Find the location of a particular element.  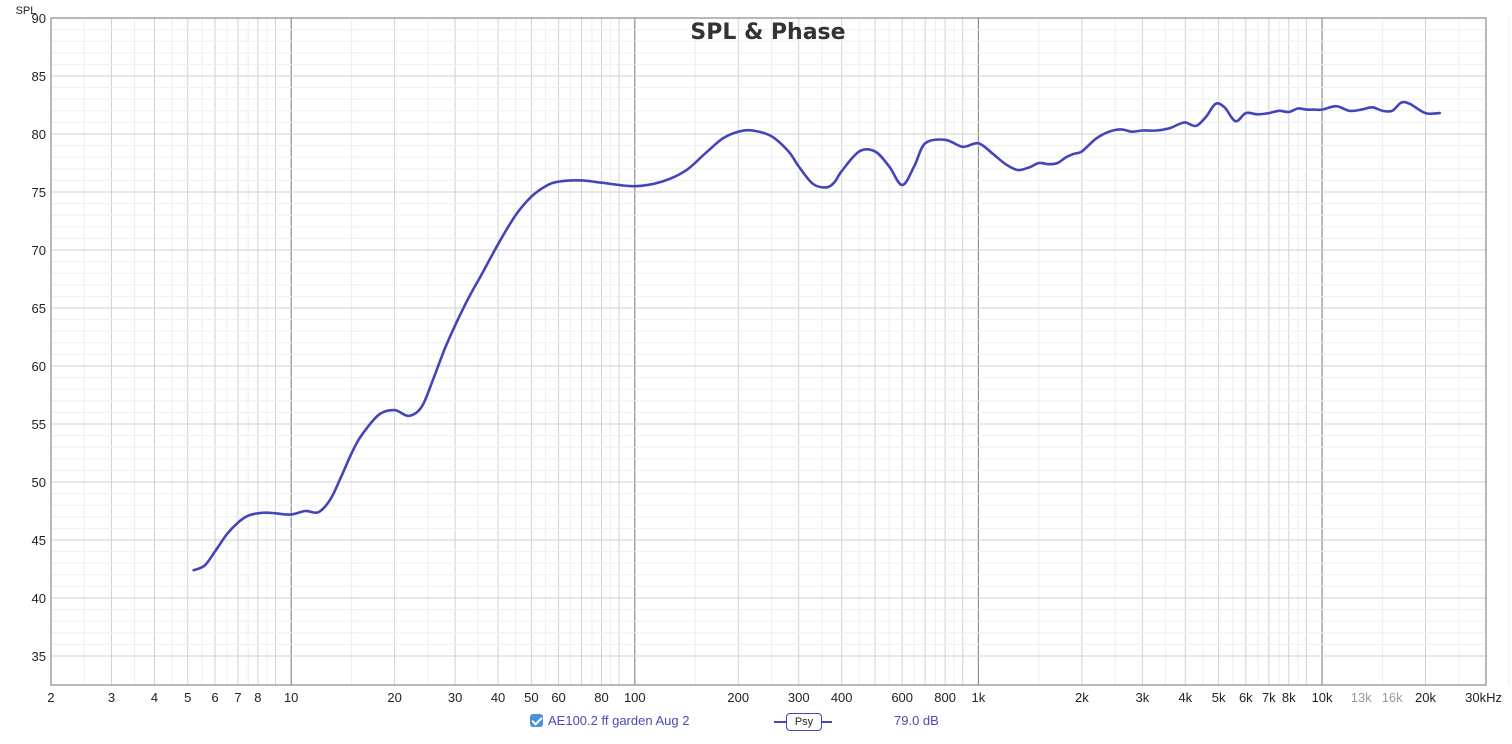

y-tick-label: 40 is located at coordinates (39, 598).